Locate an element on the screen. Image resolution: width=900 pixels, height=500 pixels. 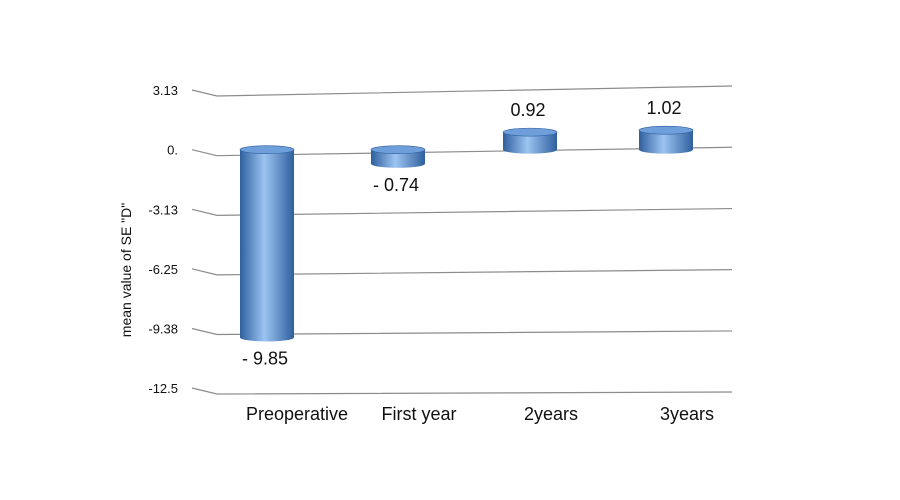
y-axis-title: mean value of SE "D" is located at coordinates (126, 270).